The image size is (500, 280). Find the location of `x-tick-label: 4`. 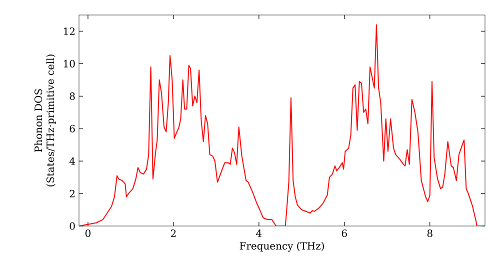

x-tick-label: 4 is located at coordinates (259, 233).